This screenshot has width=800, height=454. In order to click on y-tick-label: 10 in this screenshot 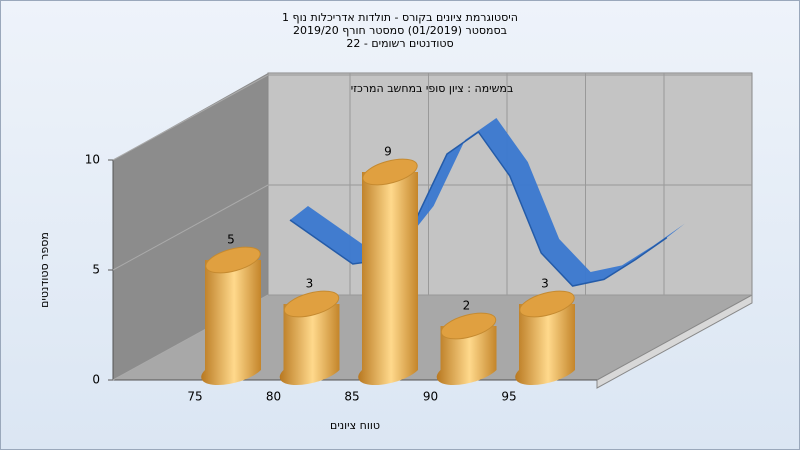, I will do `click(92, 160)`.